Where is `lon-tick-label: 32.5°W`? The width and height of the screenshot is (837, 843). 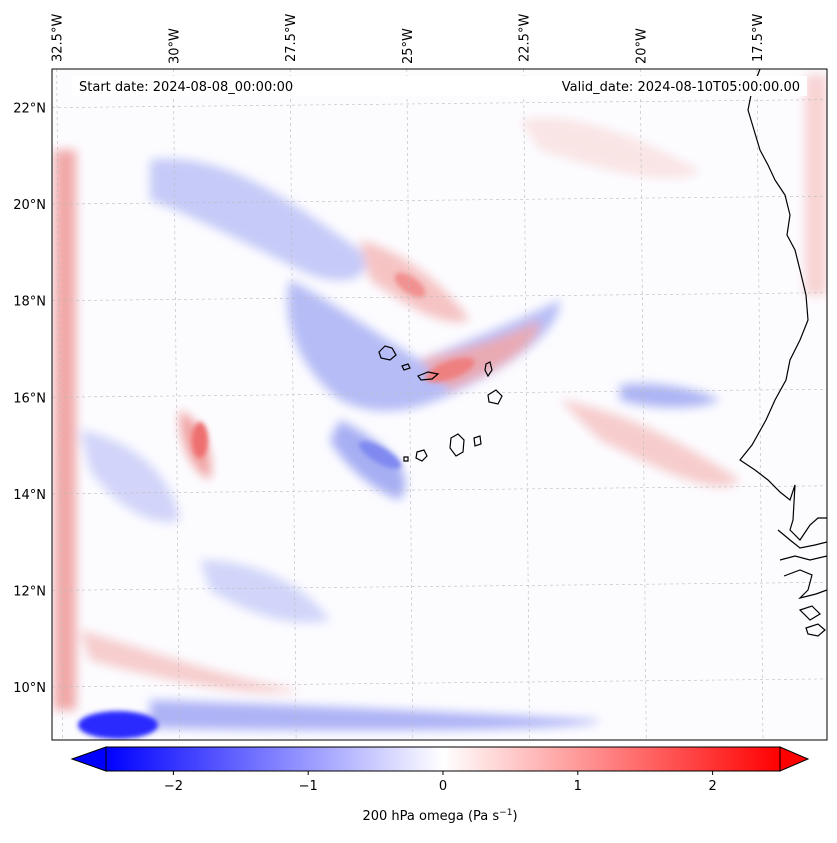 lon-tick-label: 32.5°W is located at coordinates (58, 38).